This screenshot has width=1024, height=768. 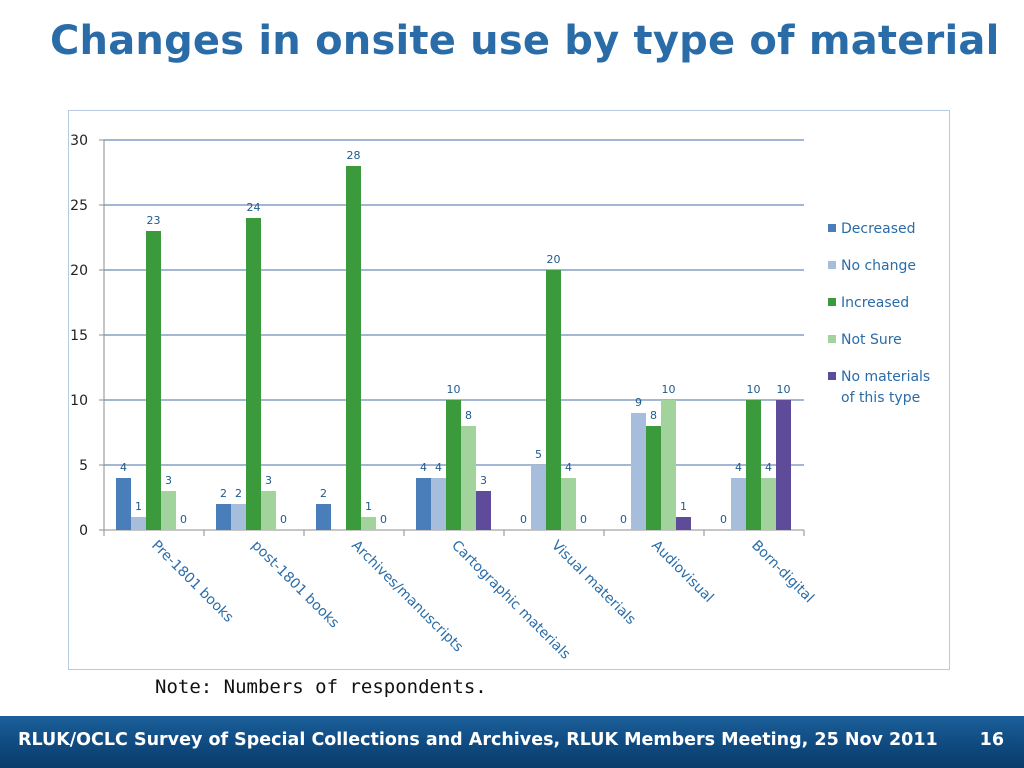 What do you see at coordinates (682, 572) in the screenshot?
I see `category-label: Audiovisual` at bounding box center [682, 572].